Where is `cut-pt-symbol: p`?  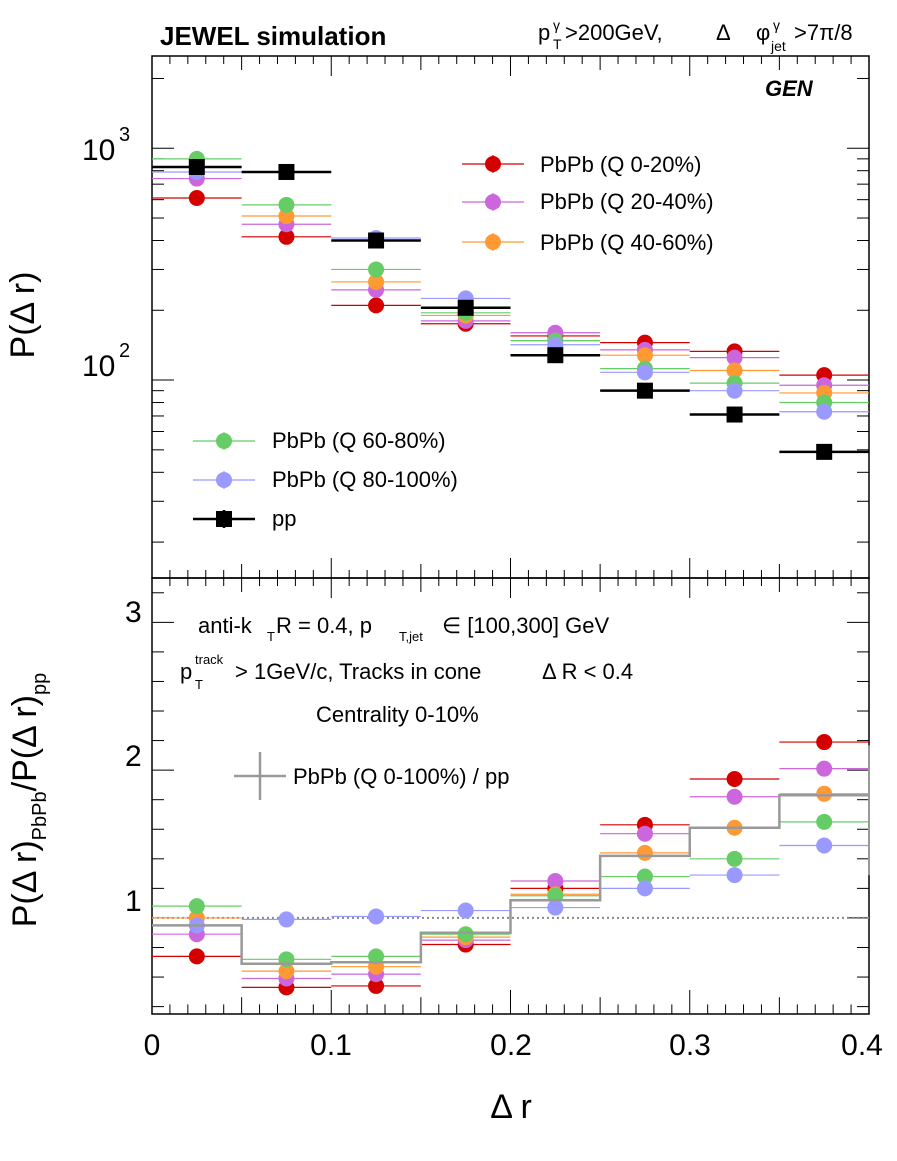 cut-pt-symbol: p is located at coordinates (544, 32).